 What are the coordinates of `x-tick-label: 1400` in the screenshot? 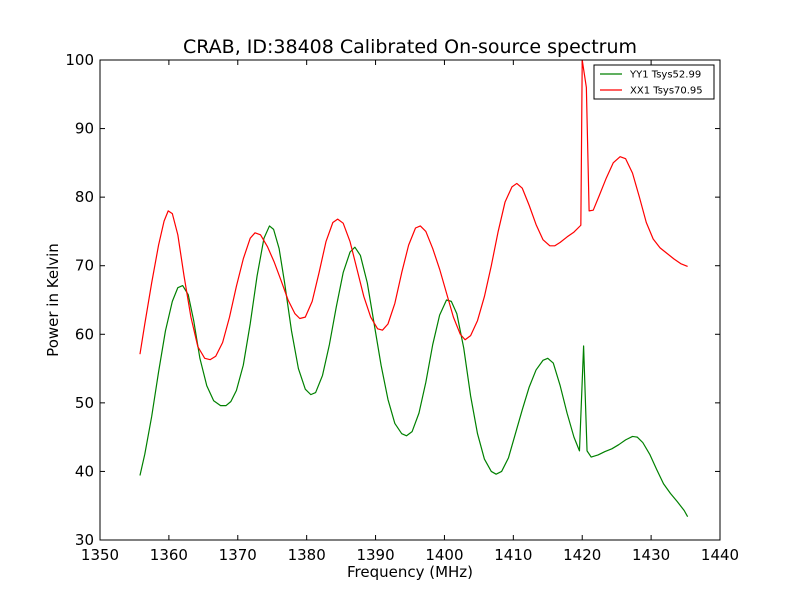 It's located at (444, 555).